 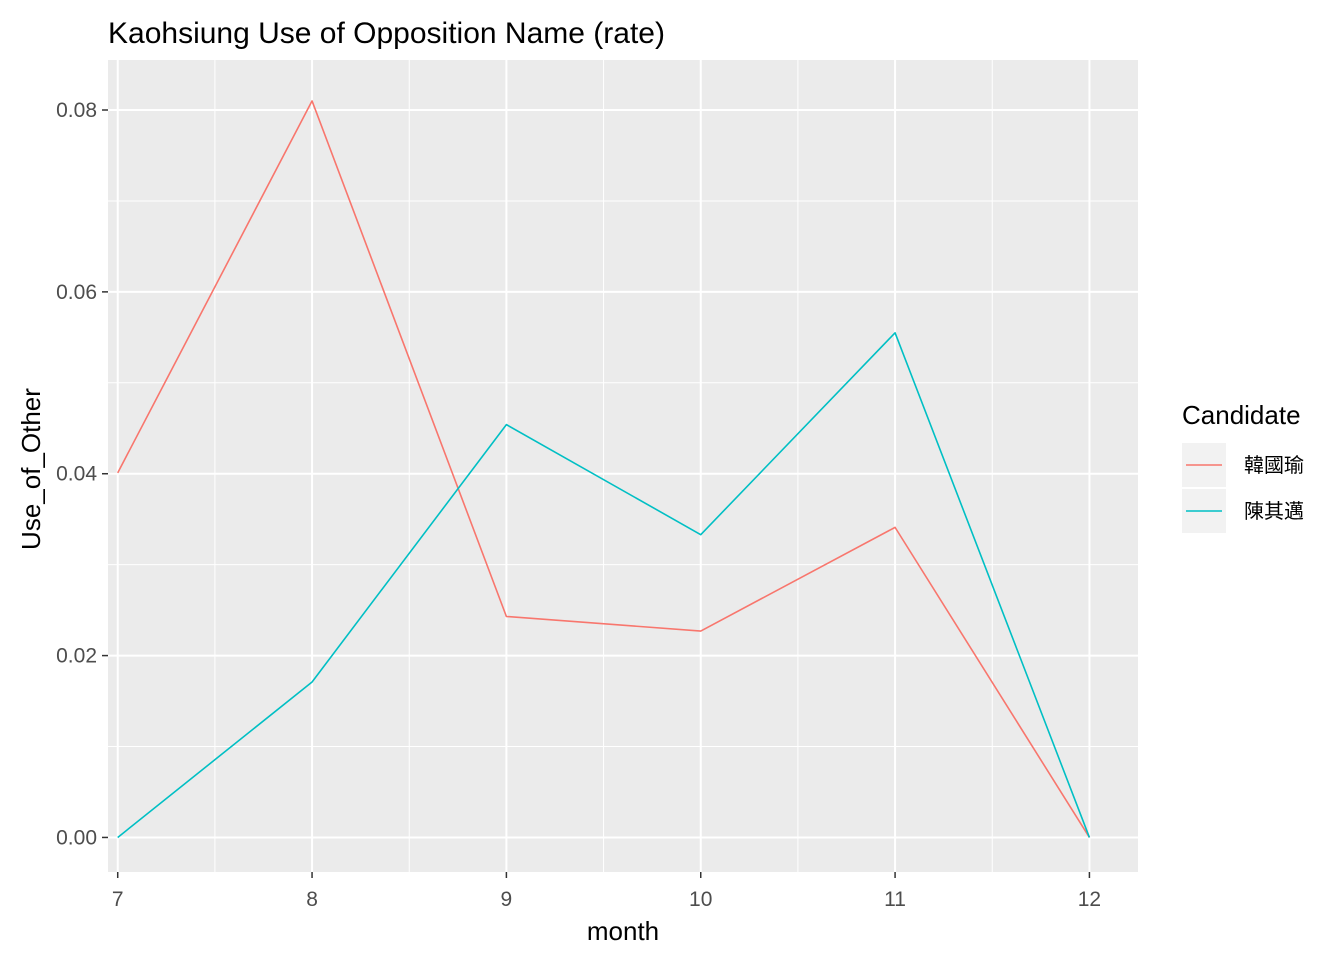 I want to click on legend-label: 韓國瑜, so click(x=1274, y=465).